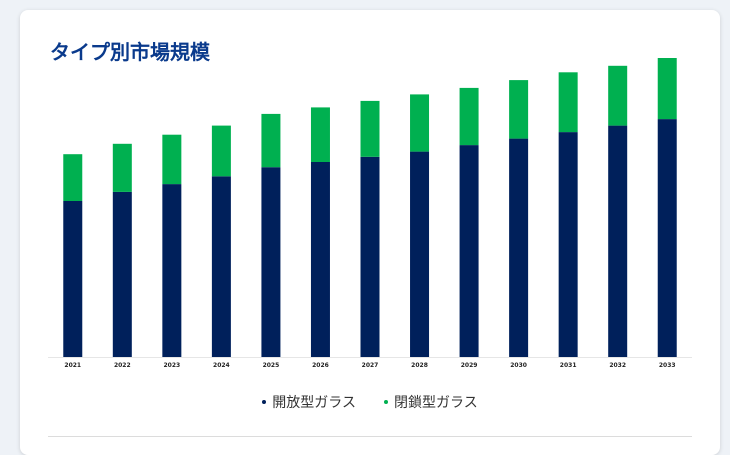 This screenshot has width=730, height=455. What do you see at coordinates (617, 365) in the screenshot?
I see `x-tick-label: 2032` at bounding box center [617, 365].